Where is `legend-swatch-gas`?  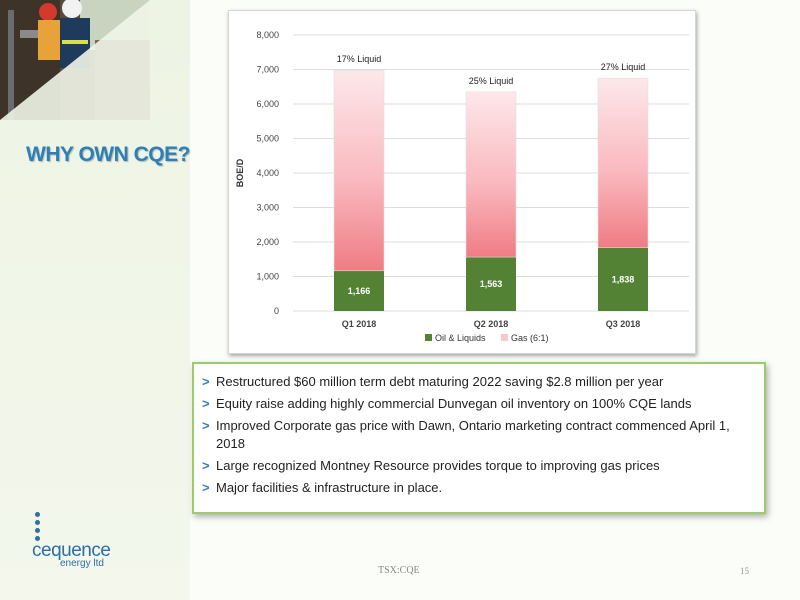
legend-swatch-gas is located at coordinates (504, 337).